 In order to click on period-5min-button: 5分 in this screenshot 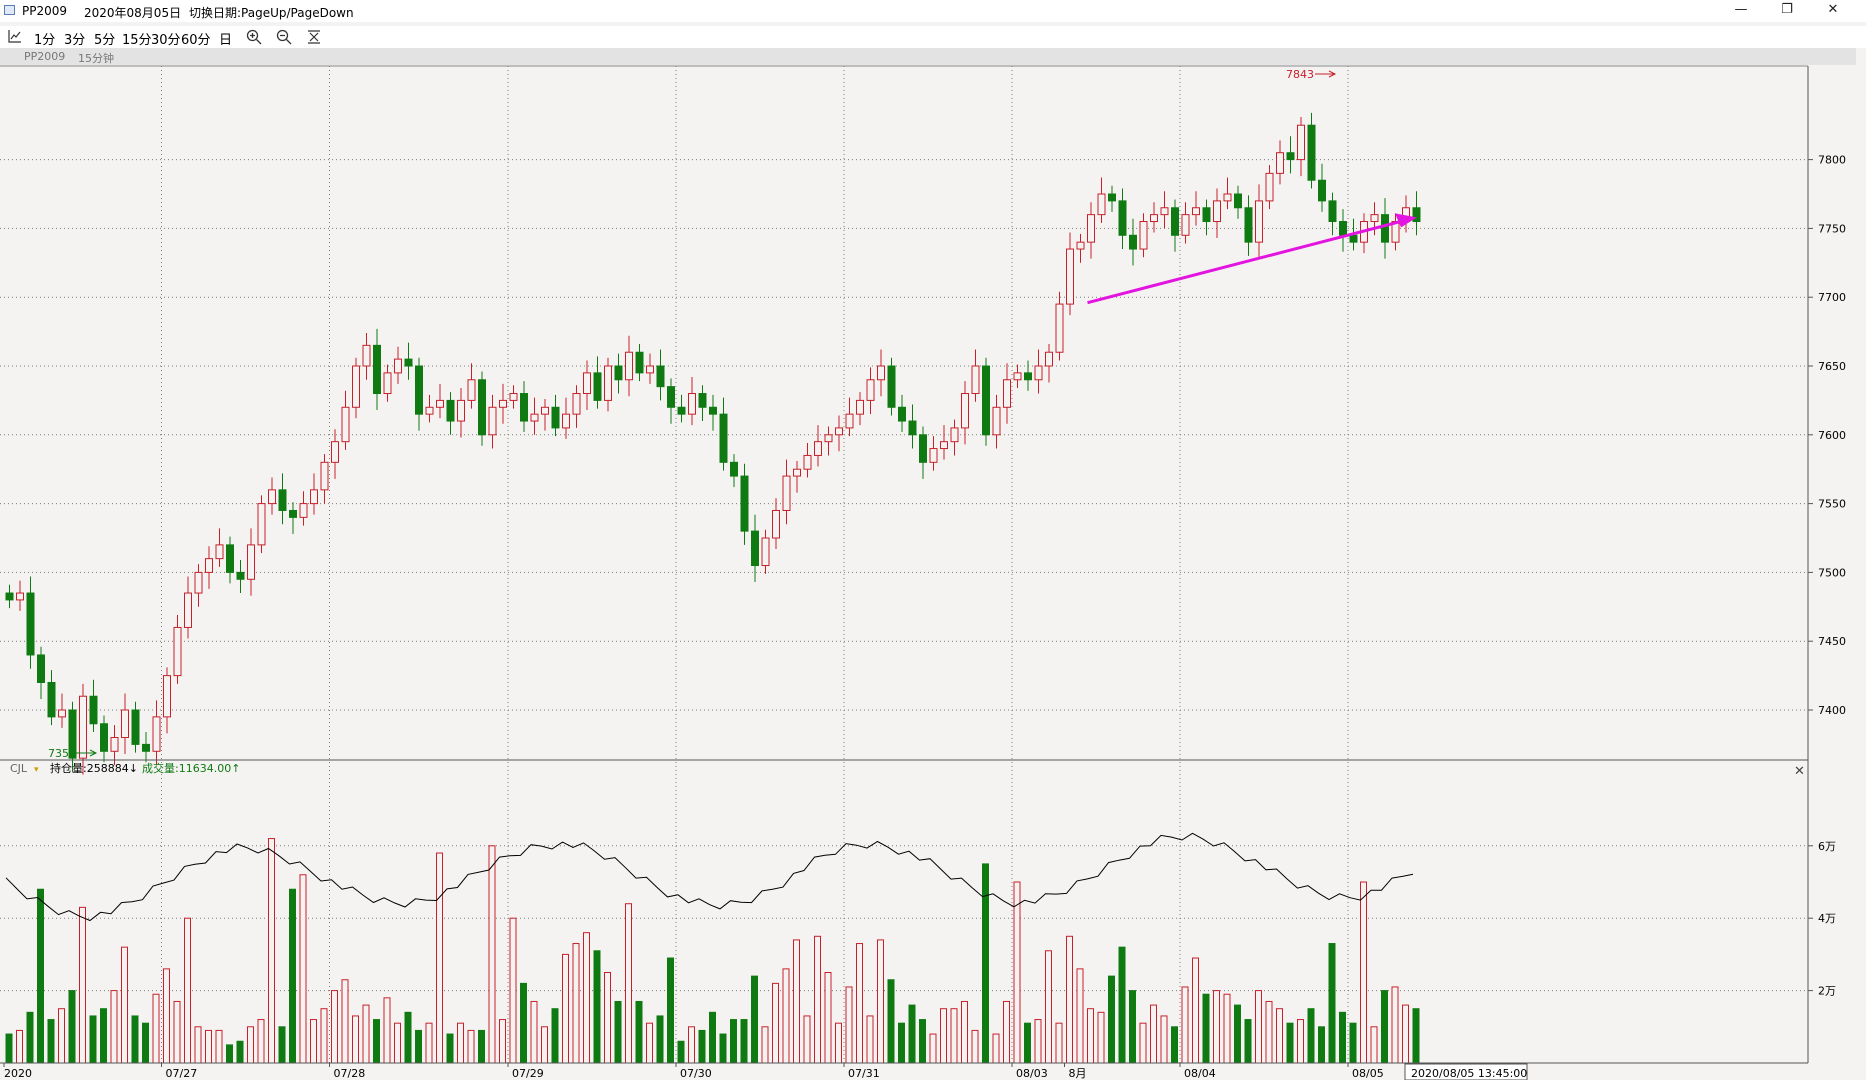, I will do `click(105, 40)`.